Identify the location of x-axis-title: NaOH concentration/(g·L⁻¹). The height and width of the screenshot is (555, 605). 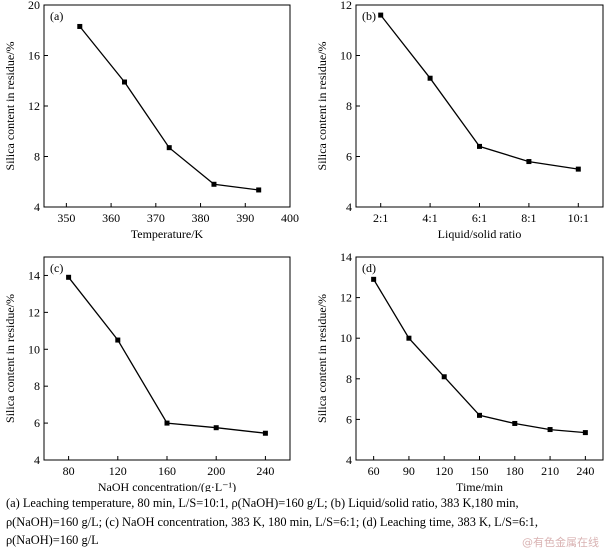
(167, 486).